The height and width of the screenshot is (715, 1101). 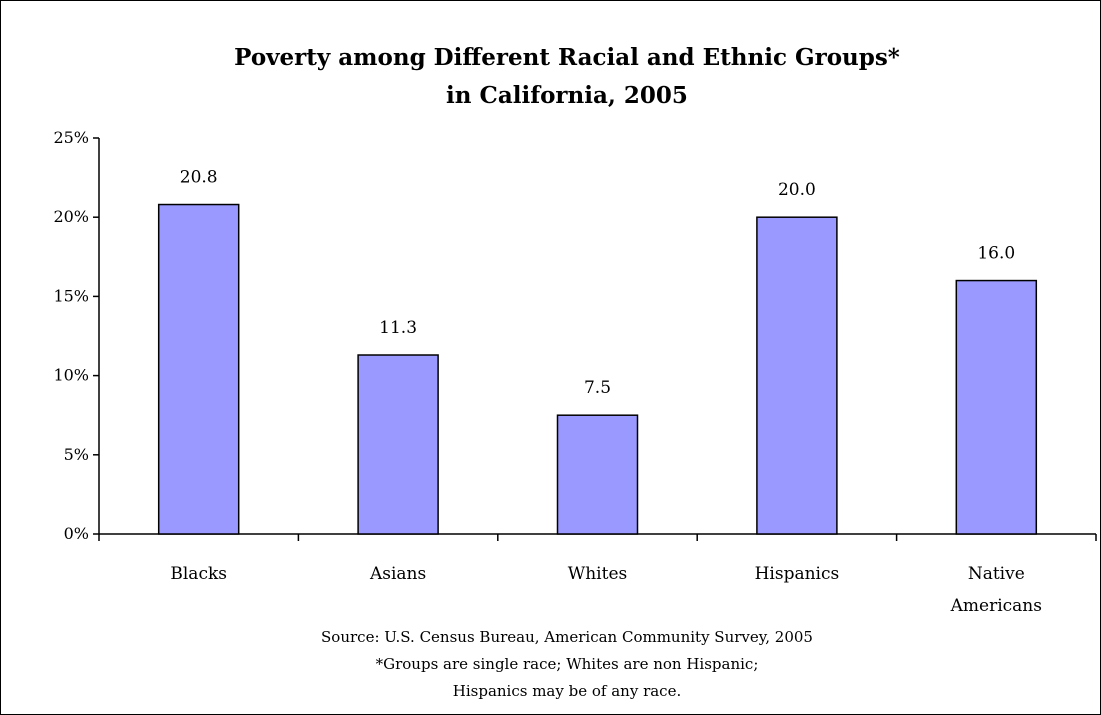 What do you see at coordinates (71, 295) in the screenshot?
I see `y-tick-label: 15%` at bounding box center [71, 295].